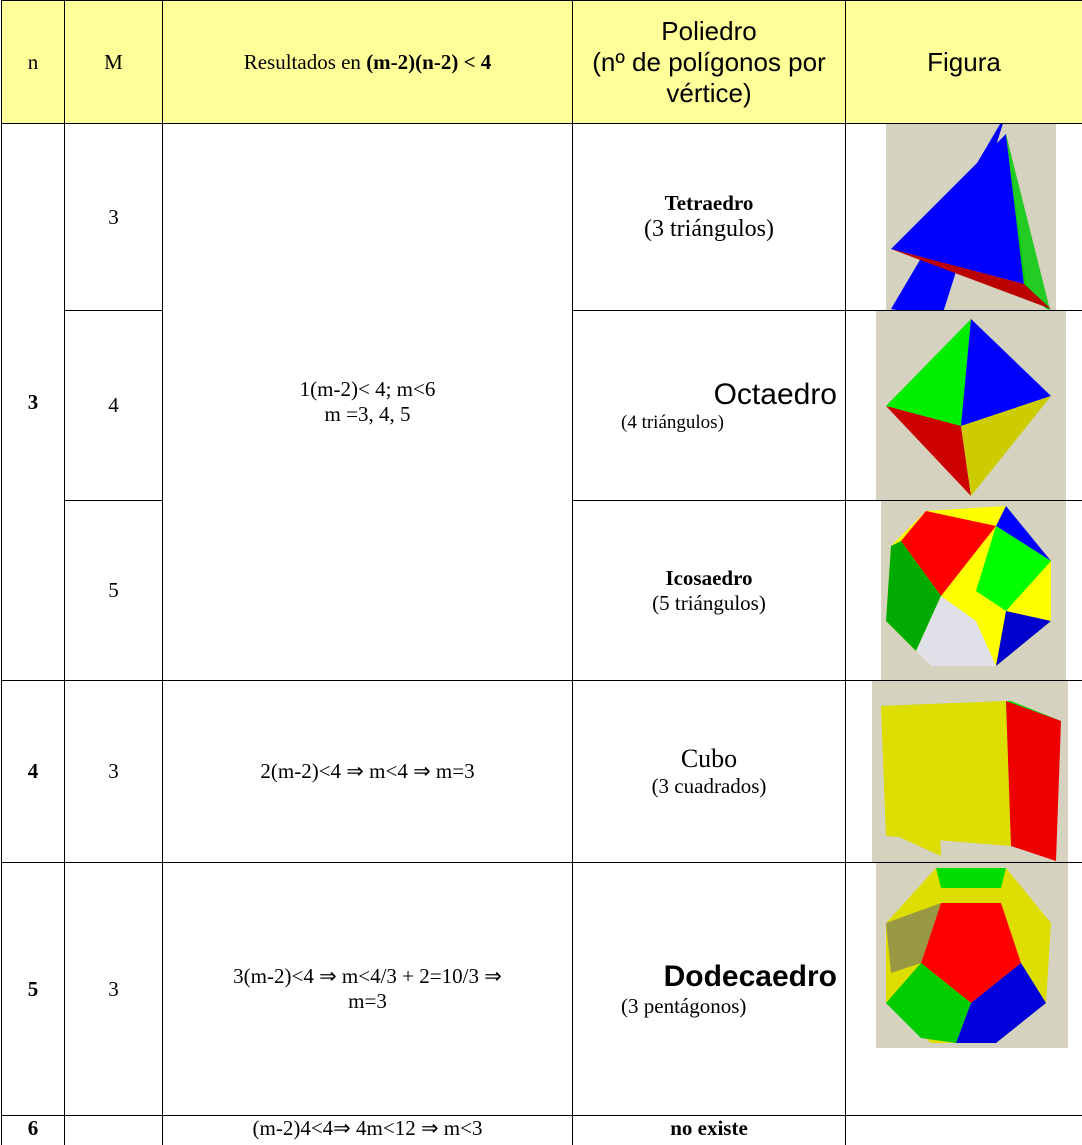 This screenshot has height=1145, width=1082. I want to click on icosahedron, so click(973, 590).